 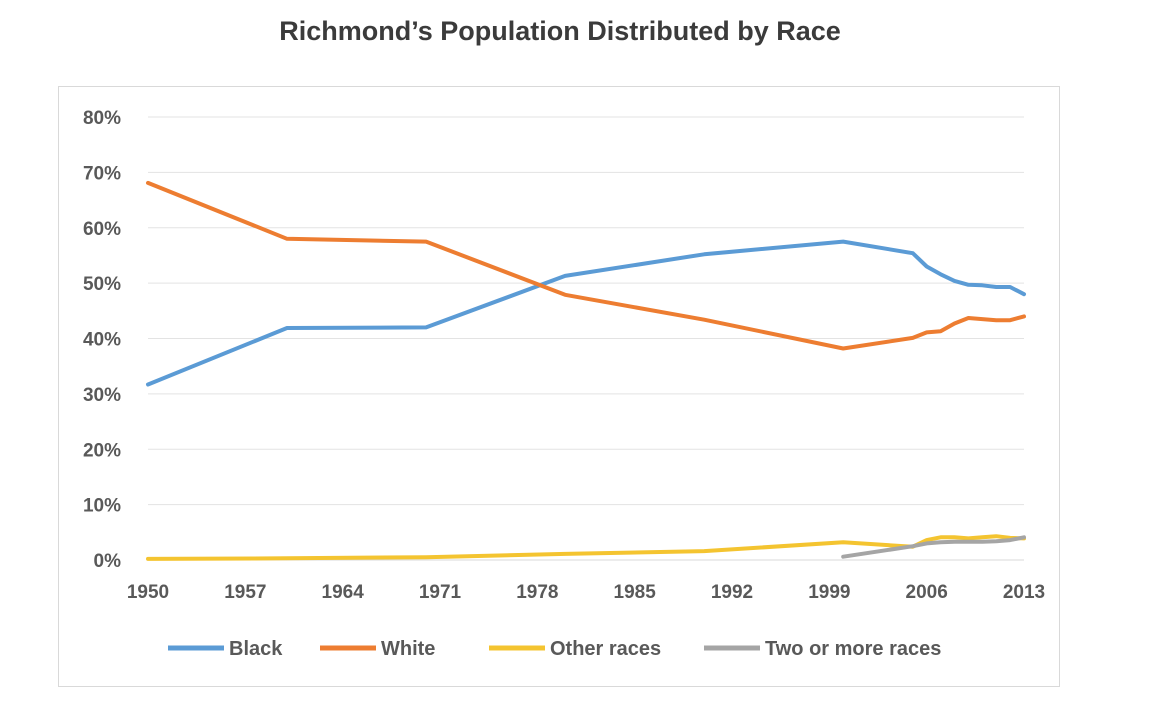 I want to click on y-axis-ticks: 0% 10% 20% 30% 40% 50% 60% 70% 80%, so click(x=102, y=340).